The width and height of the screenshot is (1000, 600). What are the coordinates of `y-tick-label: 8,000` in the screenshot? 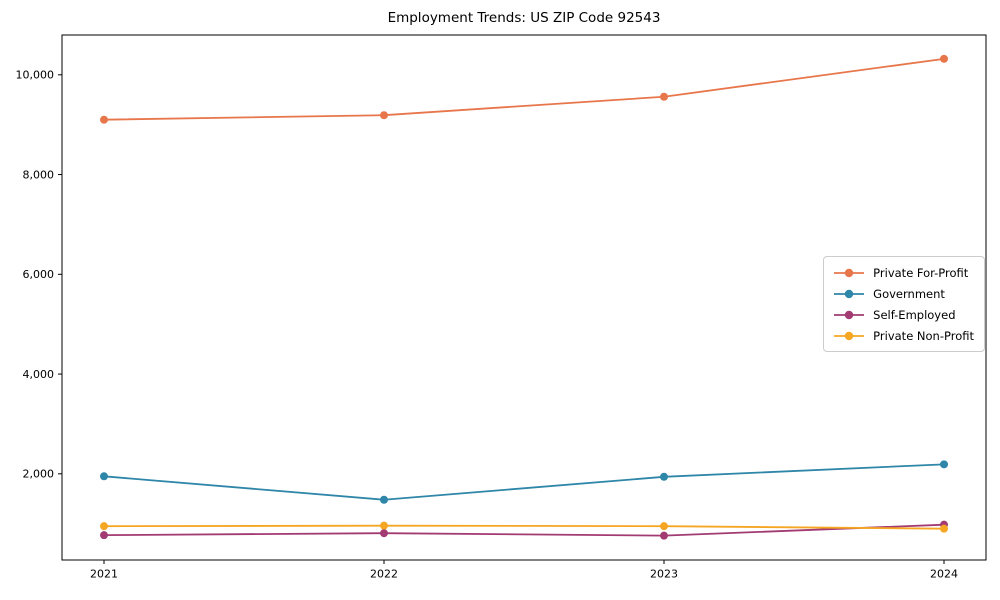 It's located at (39, 174).